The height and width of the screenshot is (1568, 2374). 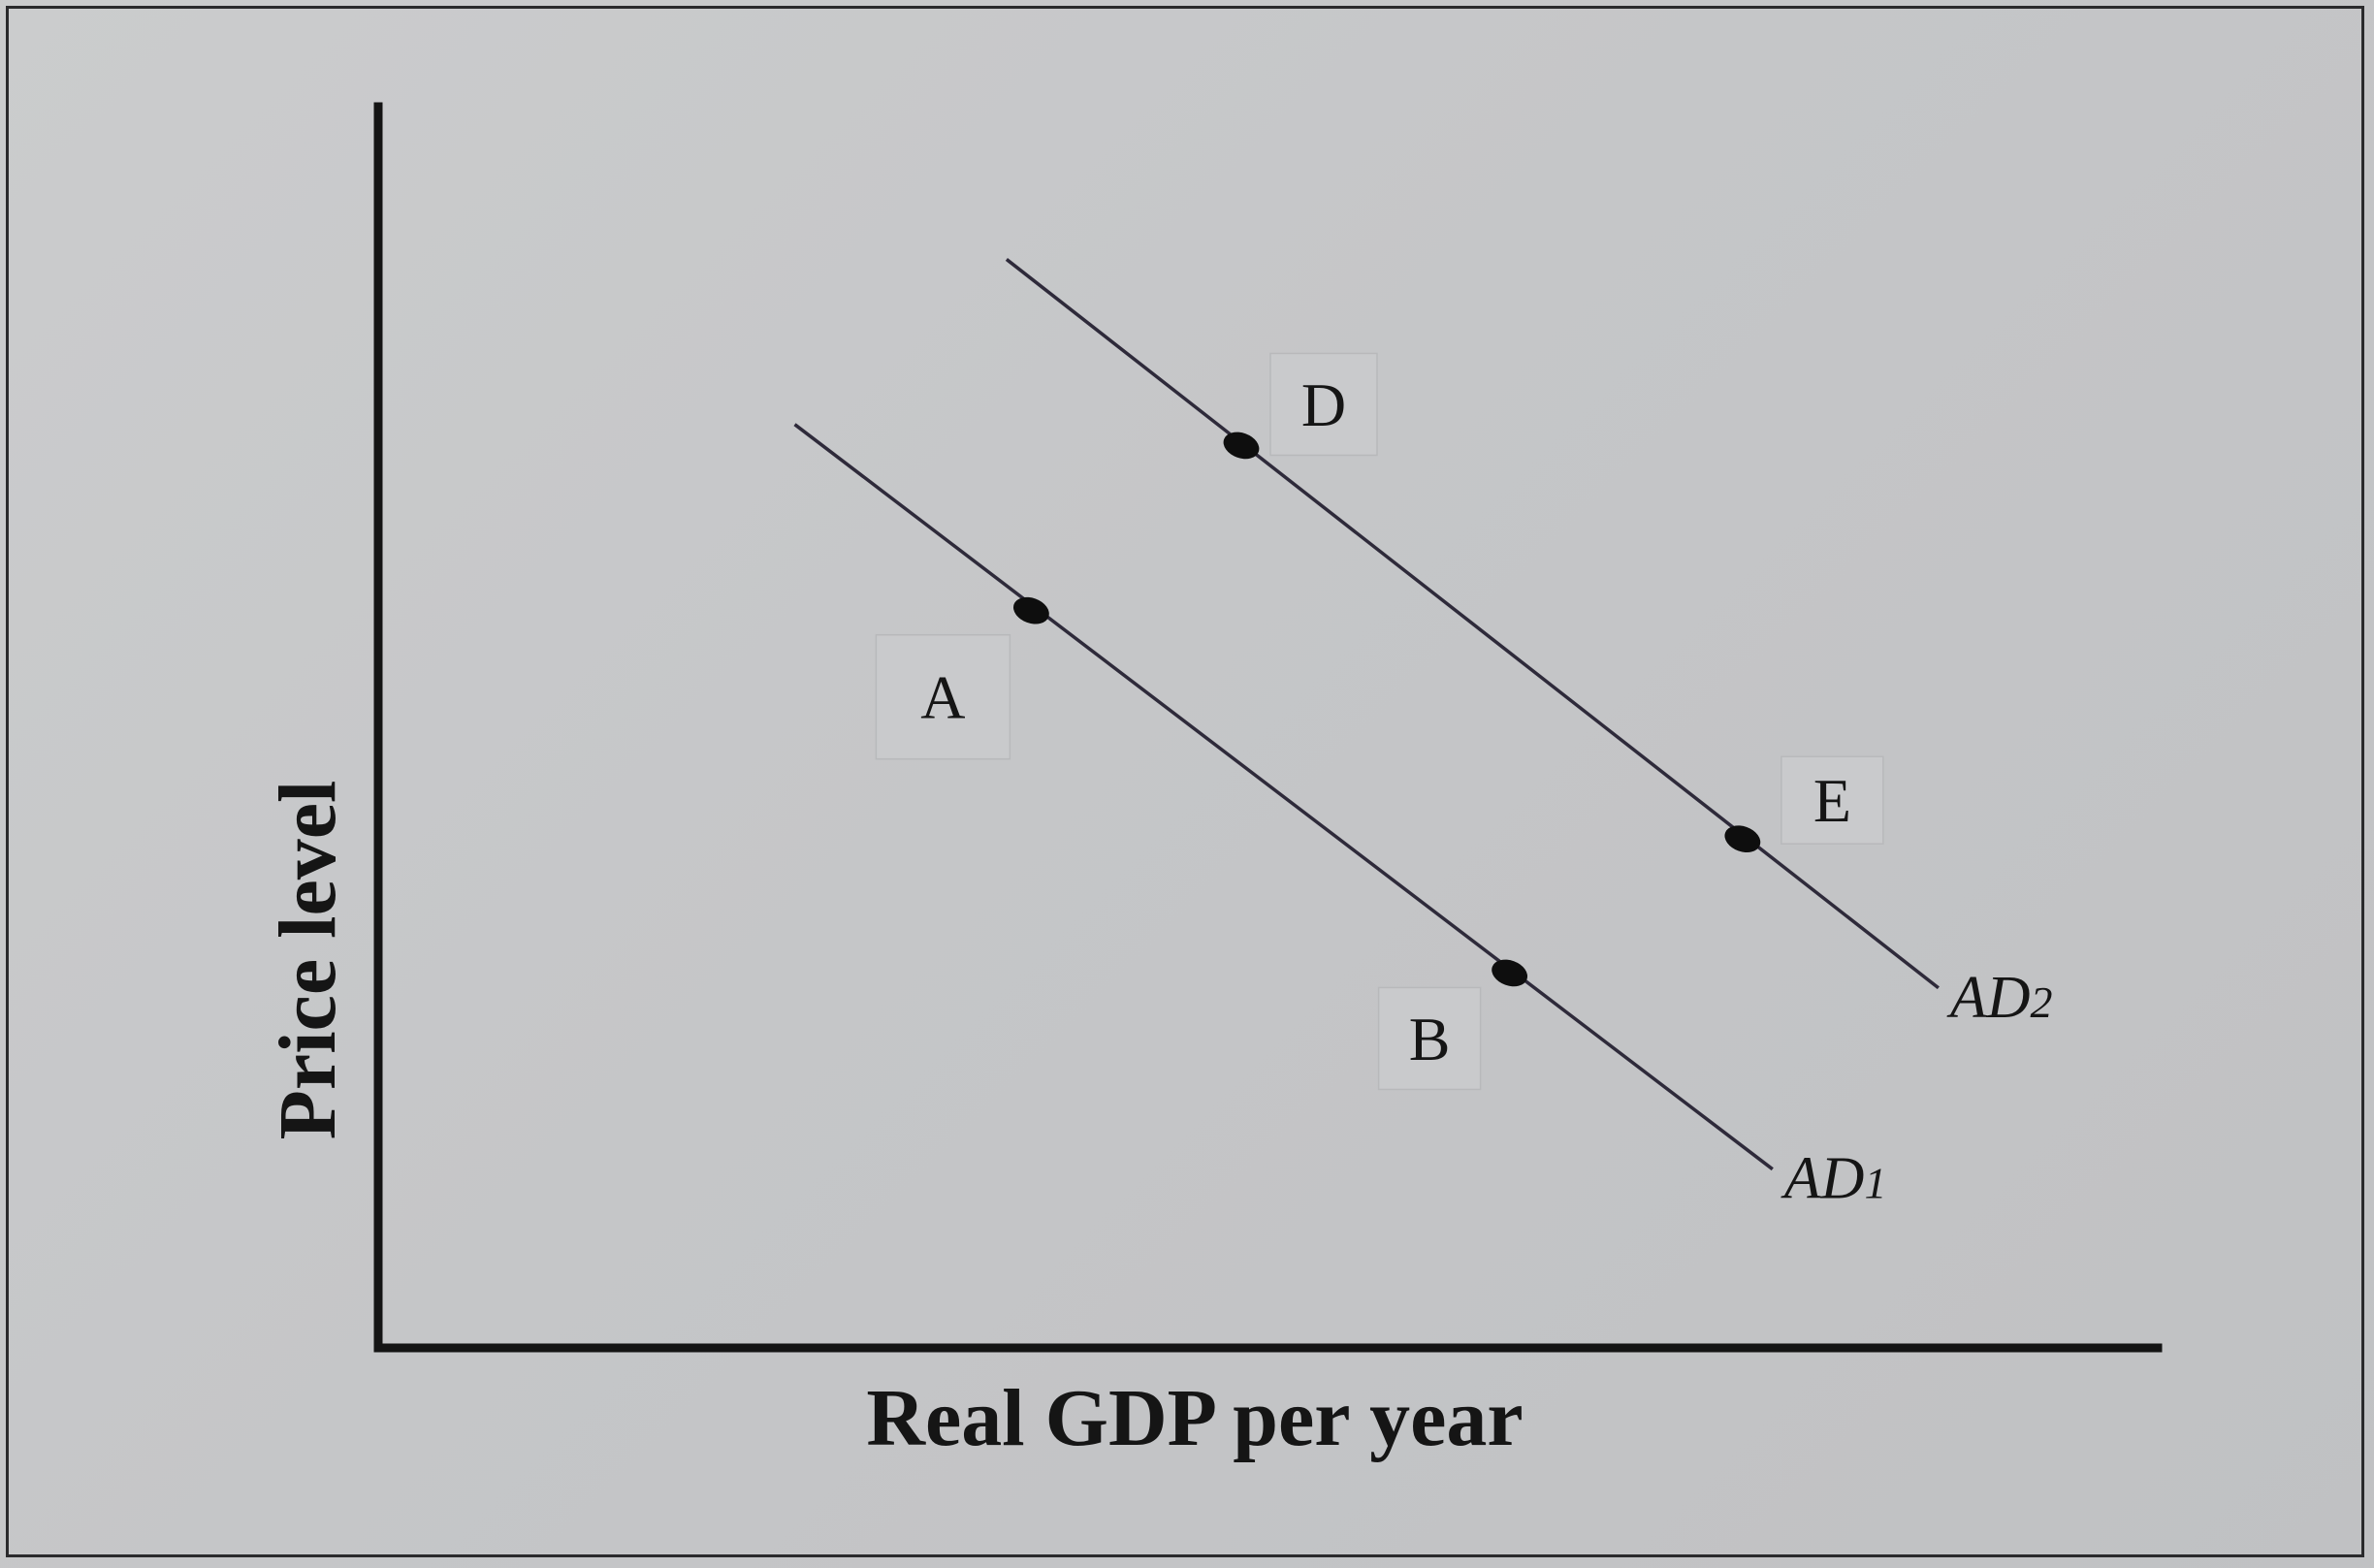 I want to click on point-label-box-e, so click(x=1832, y=800).